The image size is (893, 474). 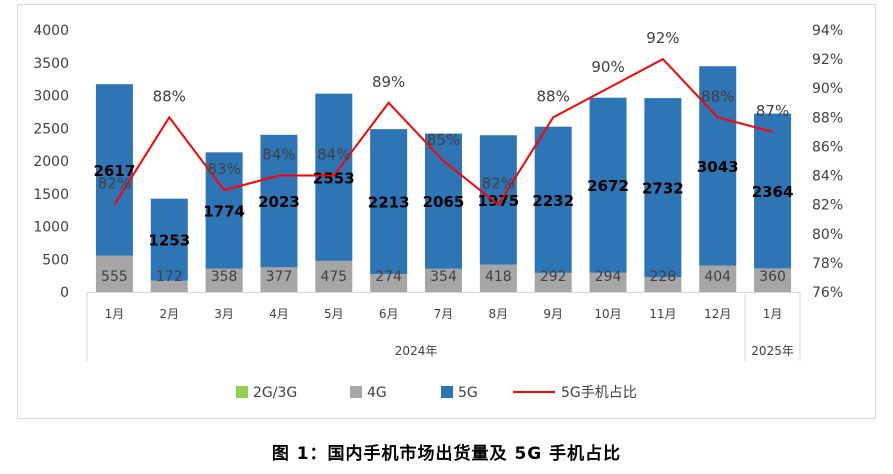 What do you see at coordinates (607, 314) in the screenshot?
I see `x-tick-label: 10月` at bounding box center [607, 314].